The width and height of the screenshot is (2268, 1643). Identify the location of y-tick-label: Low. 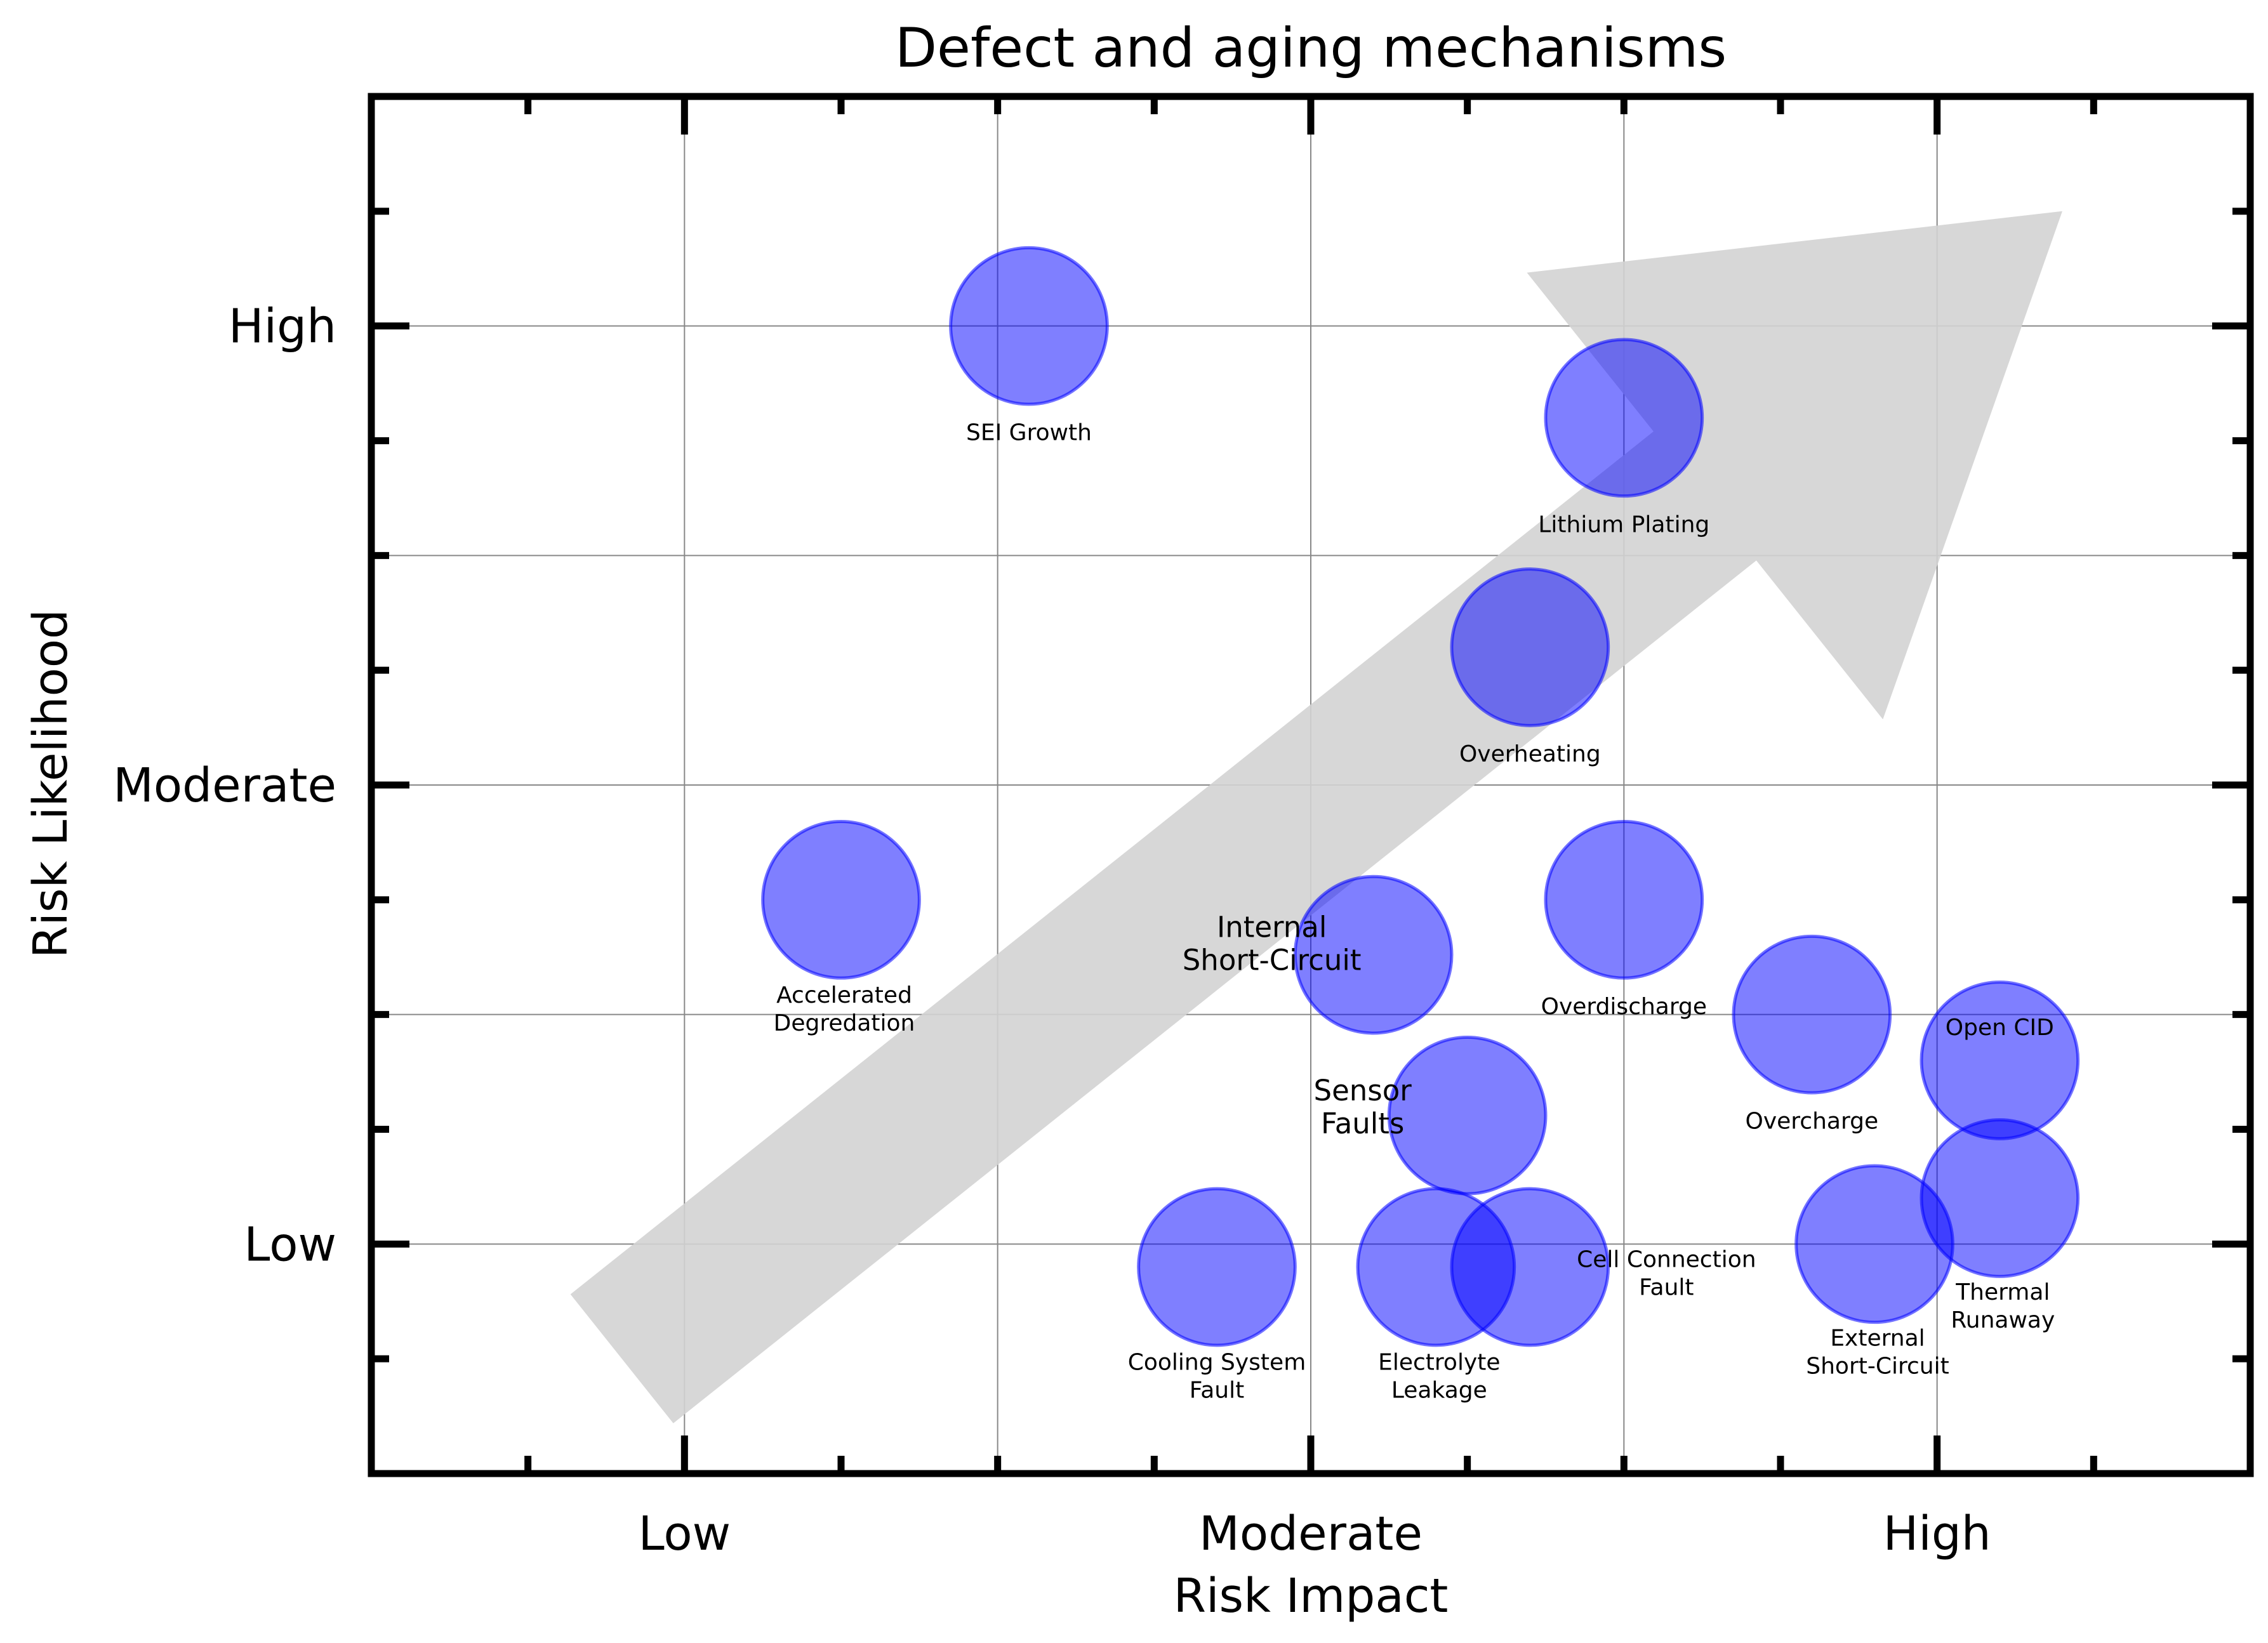
(290, 1245).